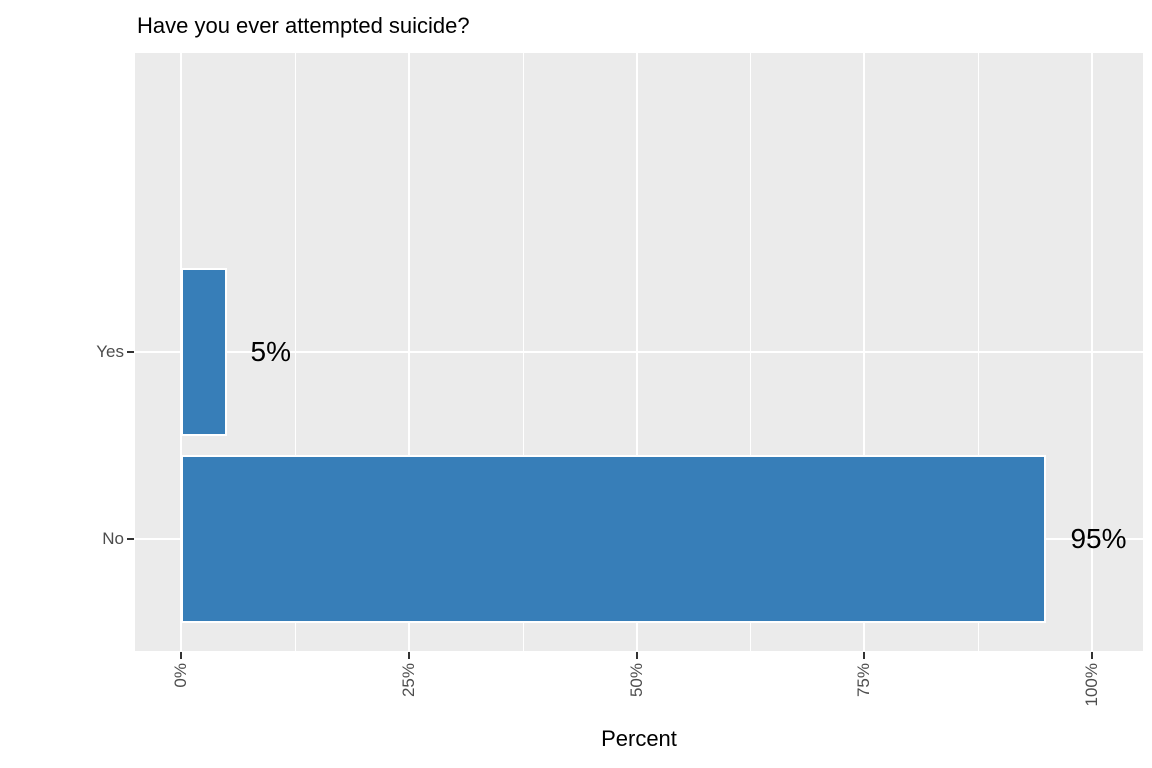 The height and width of the screenshot is (768, 1152). I want to click on chart-title: Have you ever attempted suicide?, so click(303, 25).